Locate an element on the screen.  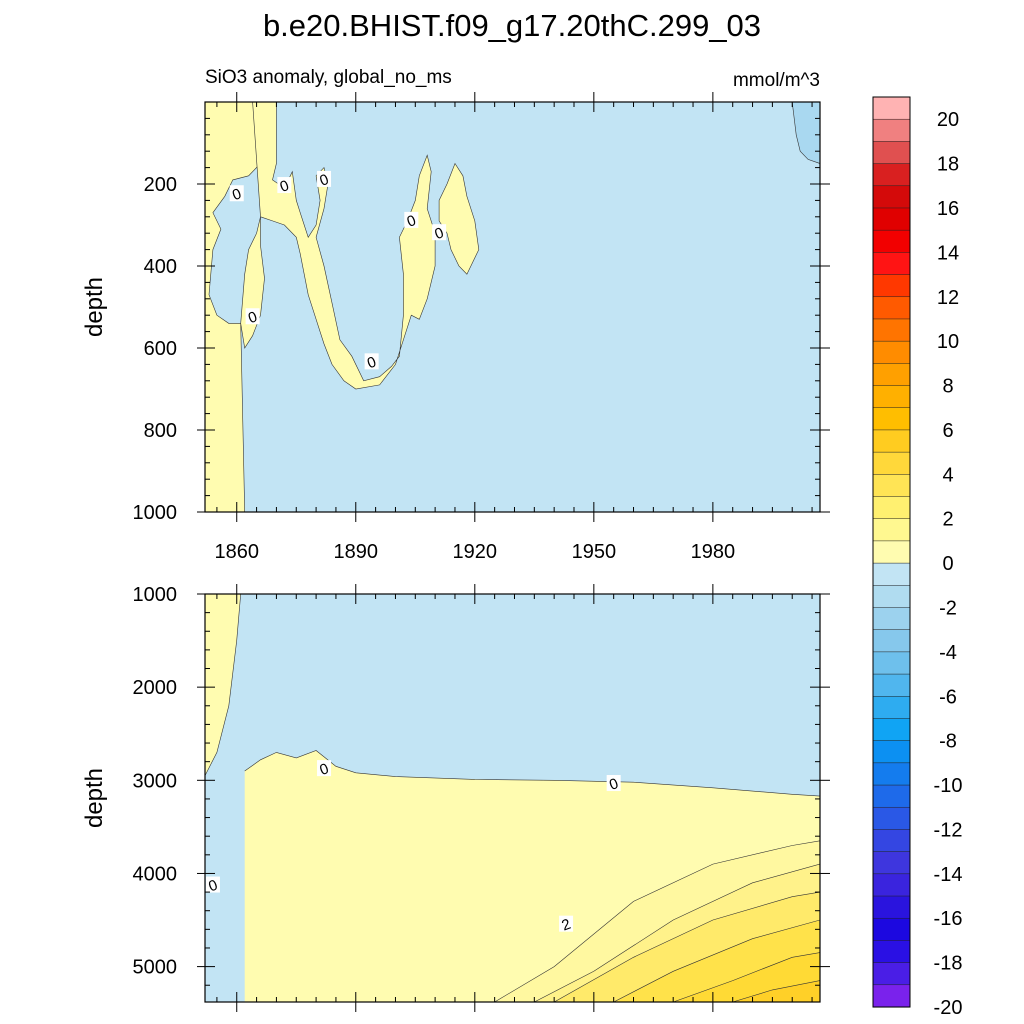
colorbar-label: 6 is located at coordinates (947, 431).